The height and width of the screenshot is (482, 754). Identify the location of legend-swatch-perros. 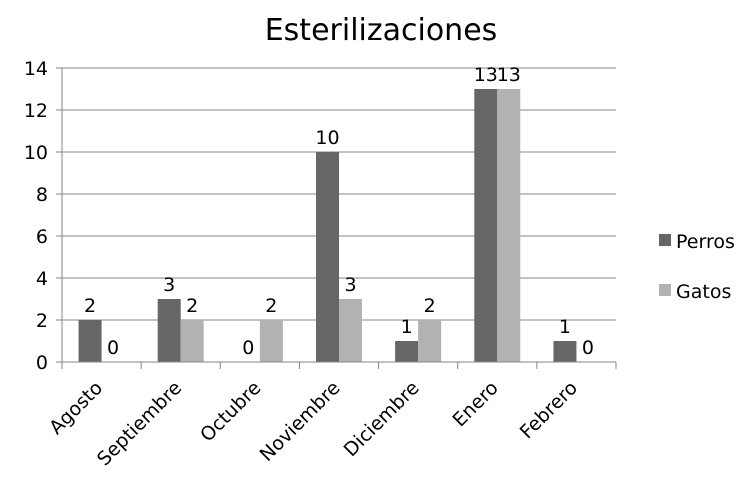
(665, 240).